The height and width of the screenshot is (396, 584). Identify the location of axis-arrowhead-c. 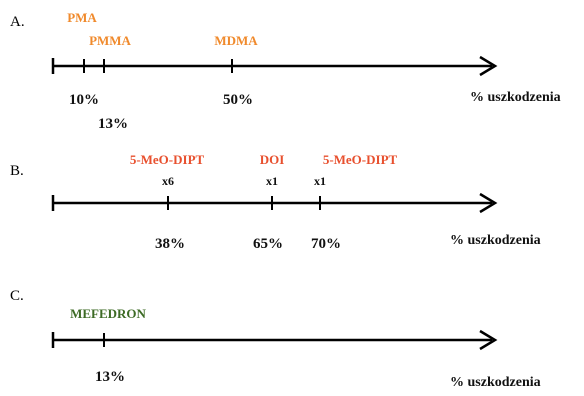
(488, 340).